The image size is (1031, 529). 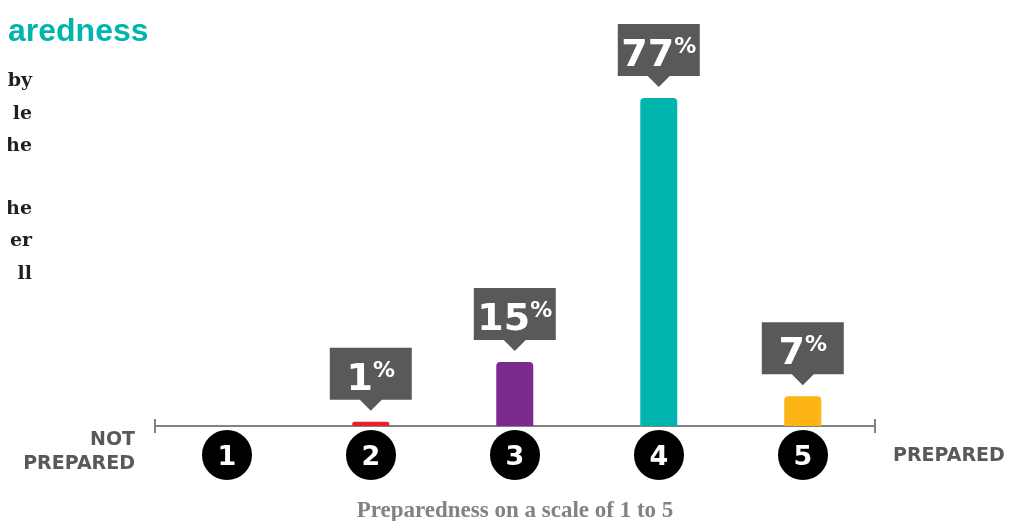 What do you see at coordinates (371, 455) in the screenshot?
I see `x-tick-label: 2` at bounding box center [371, 455].